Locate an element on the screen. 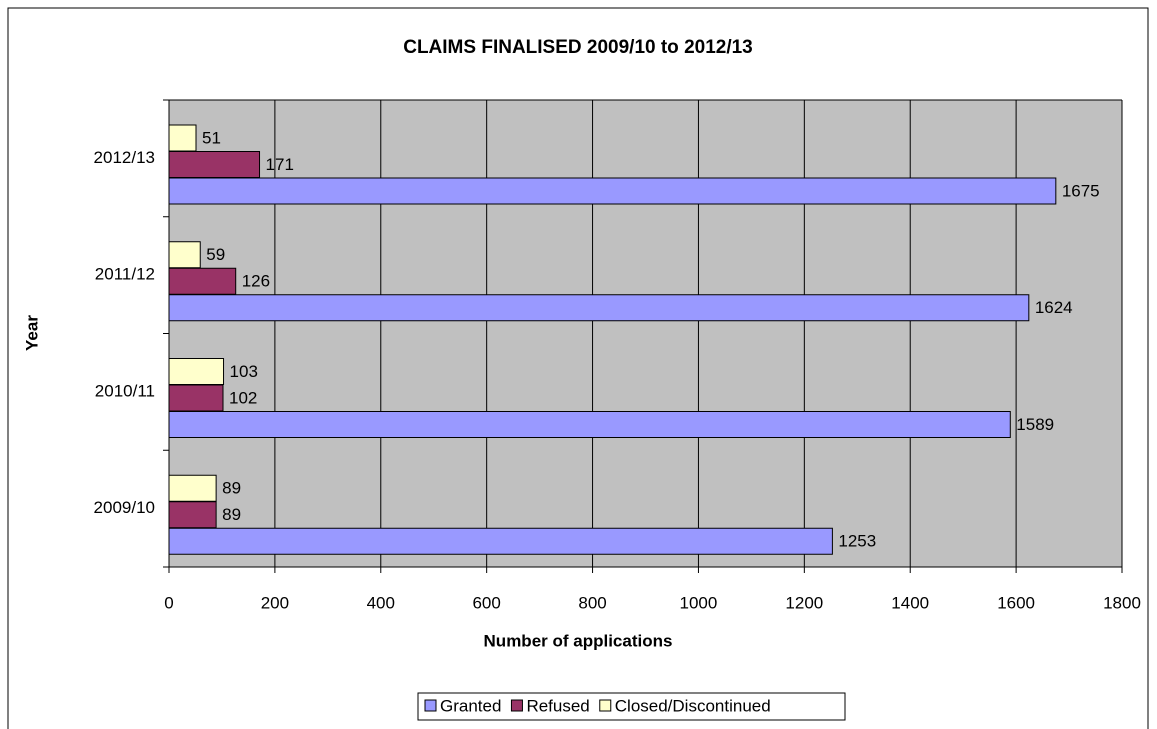  value-label: 171 is located at coordinates (280, 164).